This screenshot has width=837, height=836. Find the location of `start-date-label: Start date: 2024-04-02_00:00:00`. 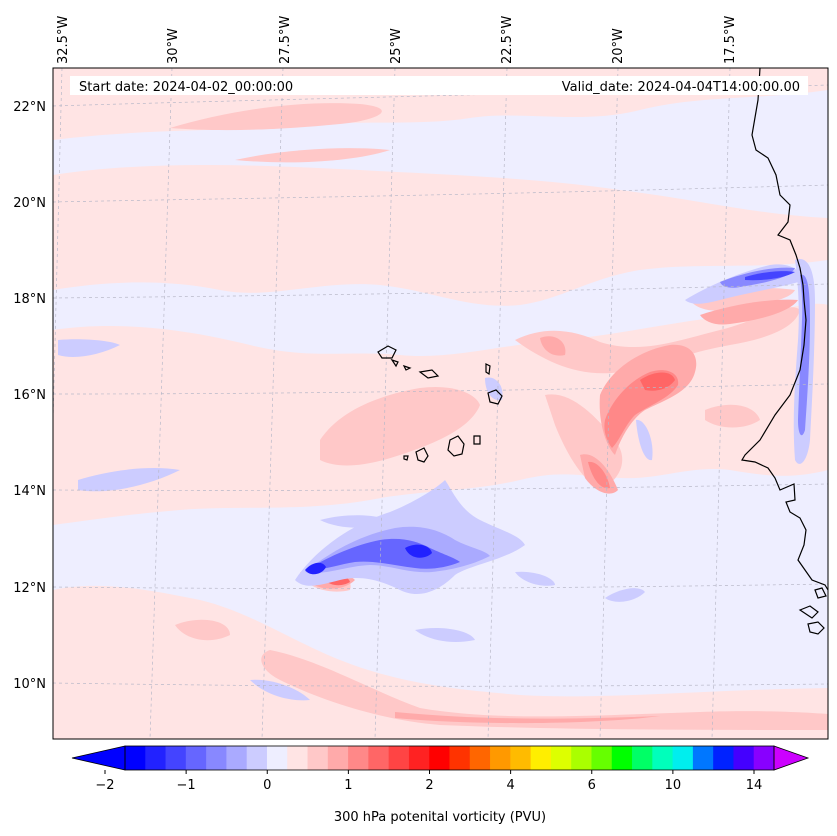

start-date-label: Start date: 2024-04-02_00:00:00 is located at coordinates (186, 87).